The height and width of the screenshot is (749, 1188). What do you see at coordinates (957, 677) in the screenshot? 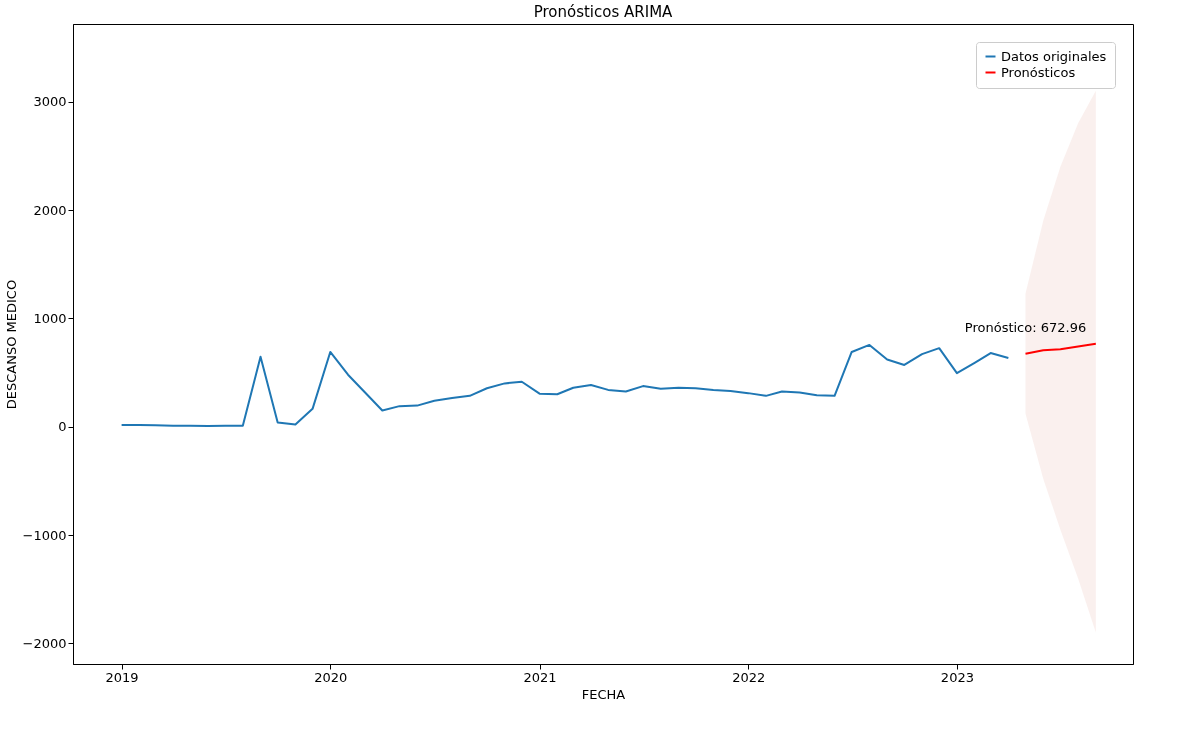
I see `x-tick-label: 2023` at bounding box center [957, 677].